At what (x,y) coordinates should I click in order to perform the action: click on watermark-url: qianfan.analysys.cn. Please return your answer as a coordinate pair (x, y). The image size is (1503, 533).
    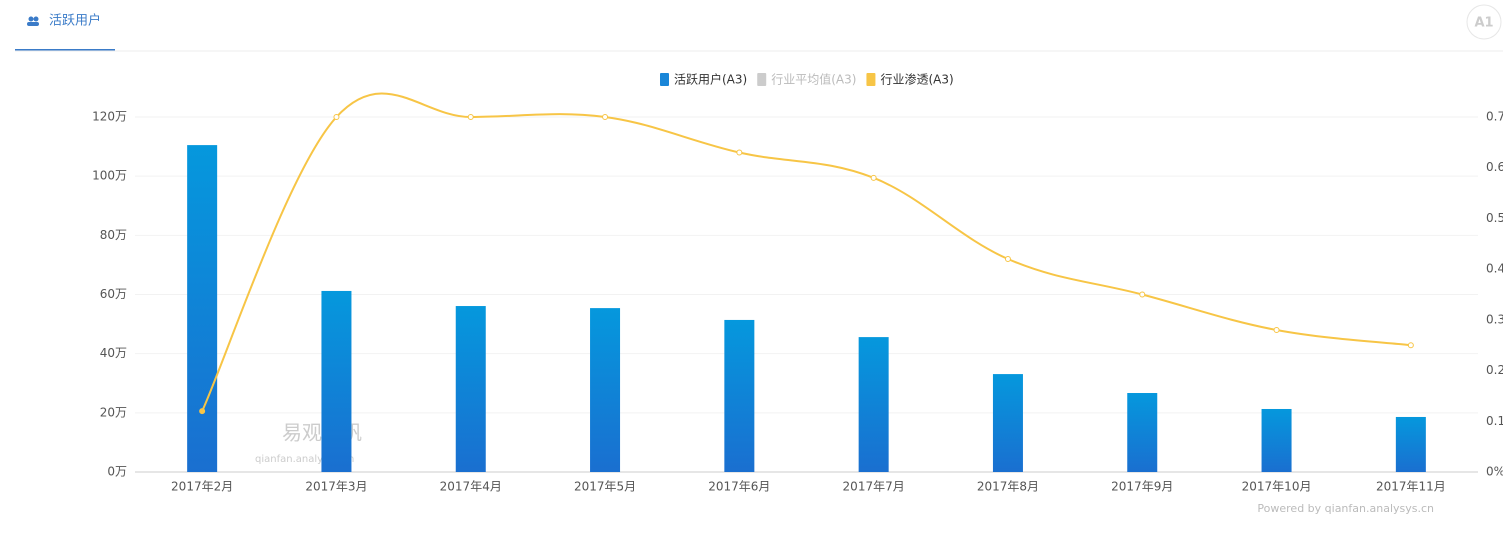
    Looking at the image, I should click on (304, 459).